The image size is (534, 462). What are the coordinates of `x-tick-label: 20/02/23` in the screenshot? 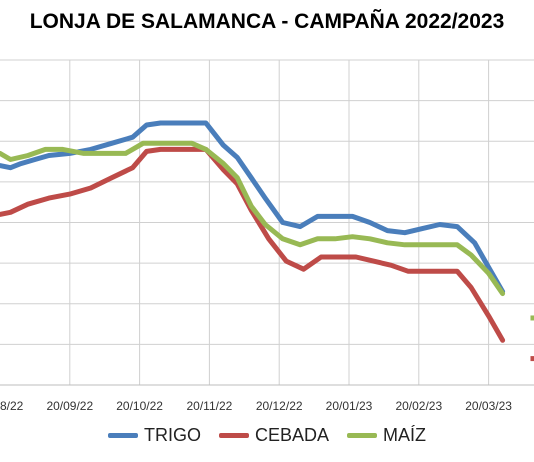 It's located at (418, 406).